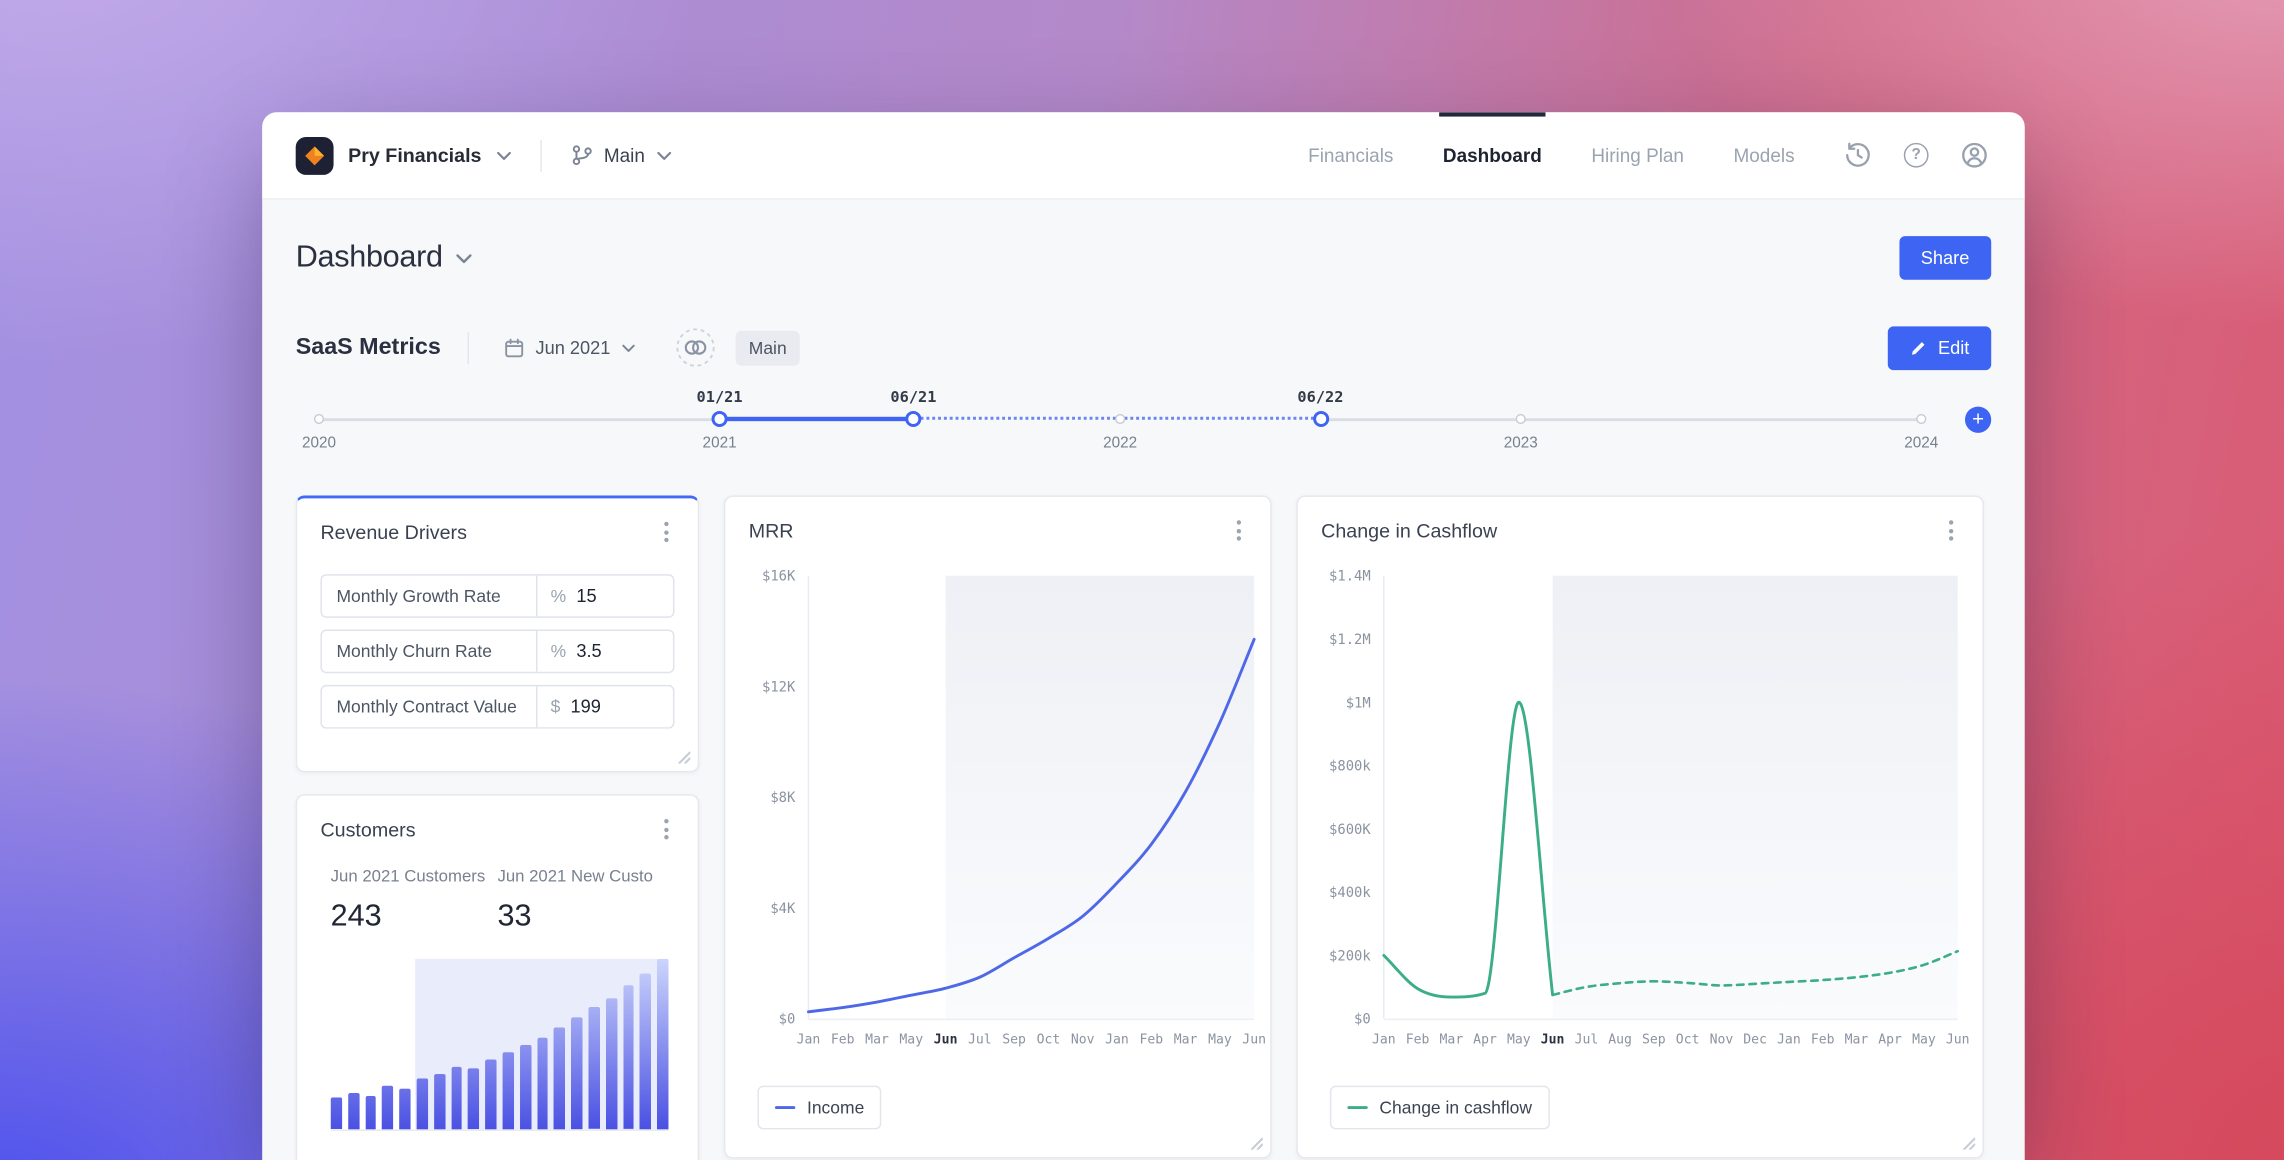 This screenshot has height=1160, width=2284. What do you see at coordinates (1485, 1039) in the screenshot?
I see `x-tick-label: Apr` at bounding box center [1485, 1039].